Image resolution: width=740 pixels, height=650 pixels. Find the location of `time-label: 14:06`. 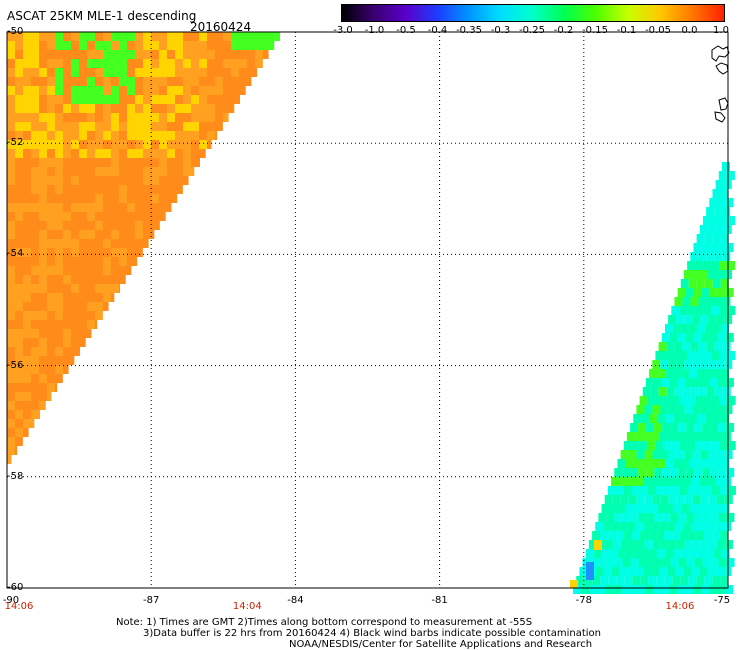

time-label: 14:06 is located at coordinates (19, 606).